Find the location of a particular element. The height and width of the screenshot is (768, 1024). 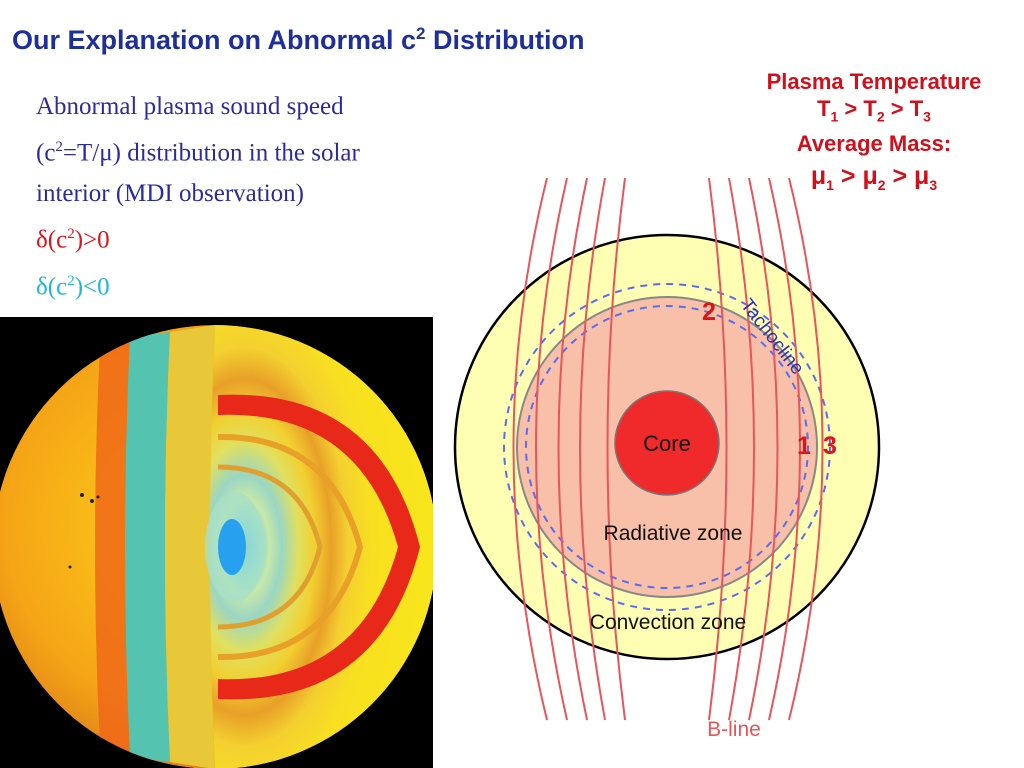

tachocline-inner-boundary is located at coordinates (667, 447).